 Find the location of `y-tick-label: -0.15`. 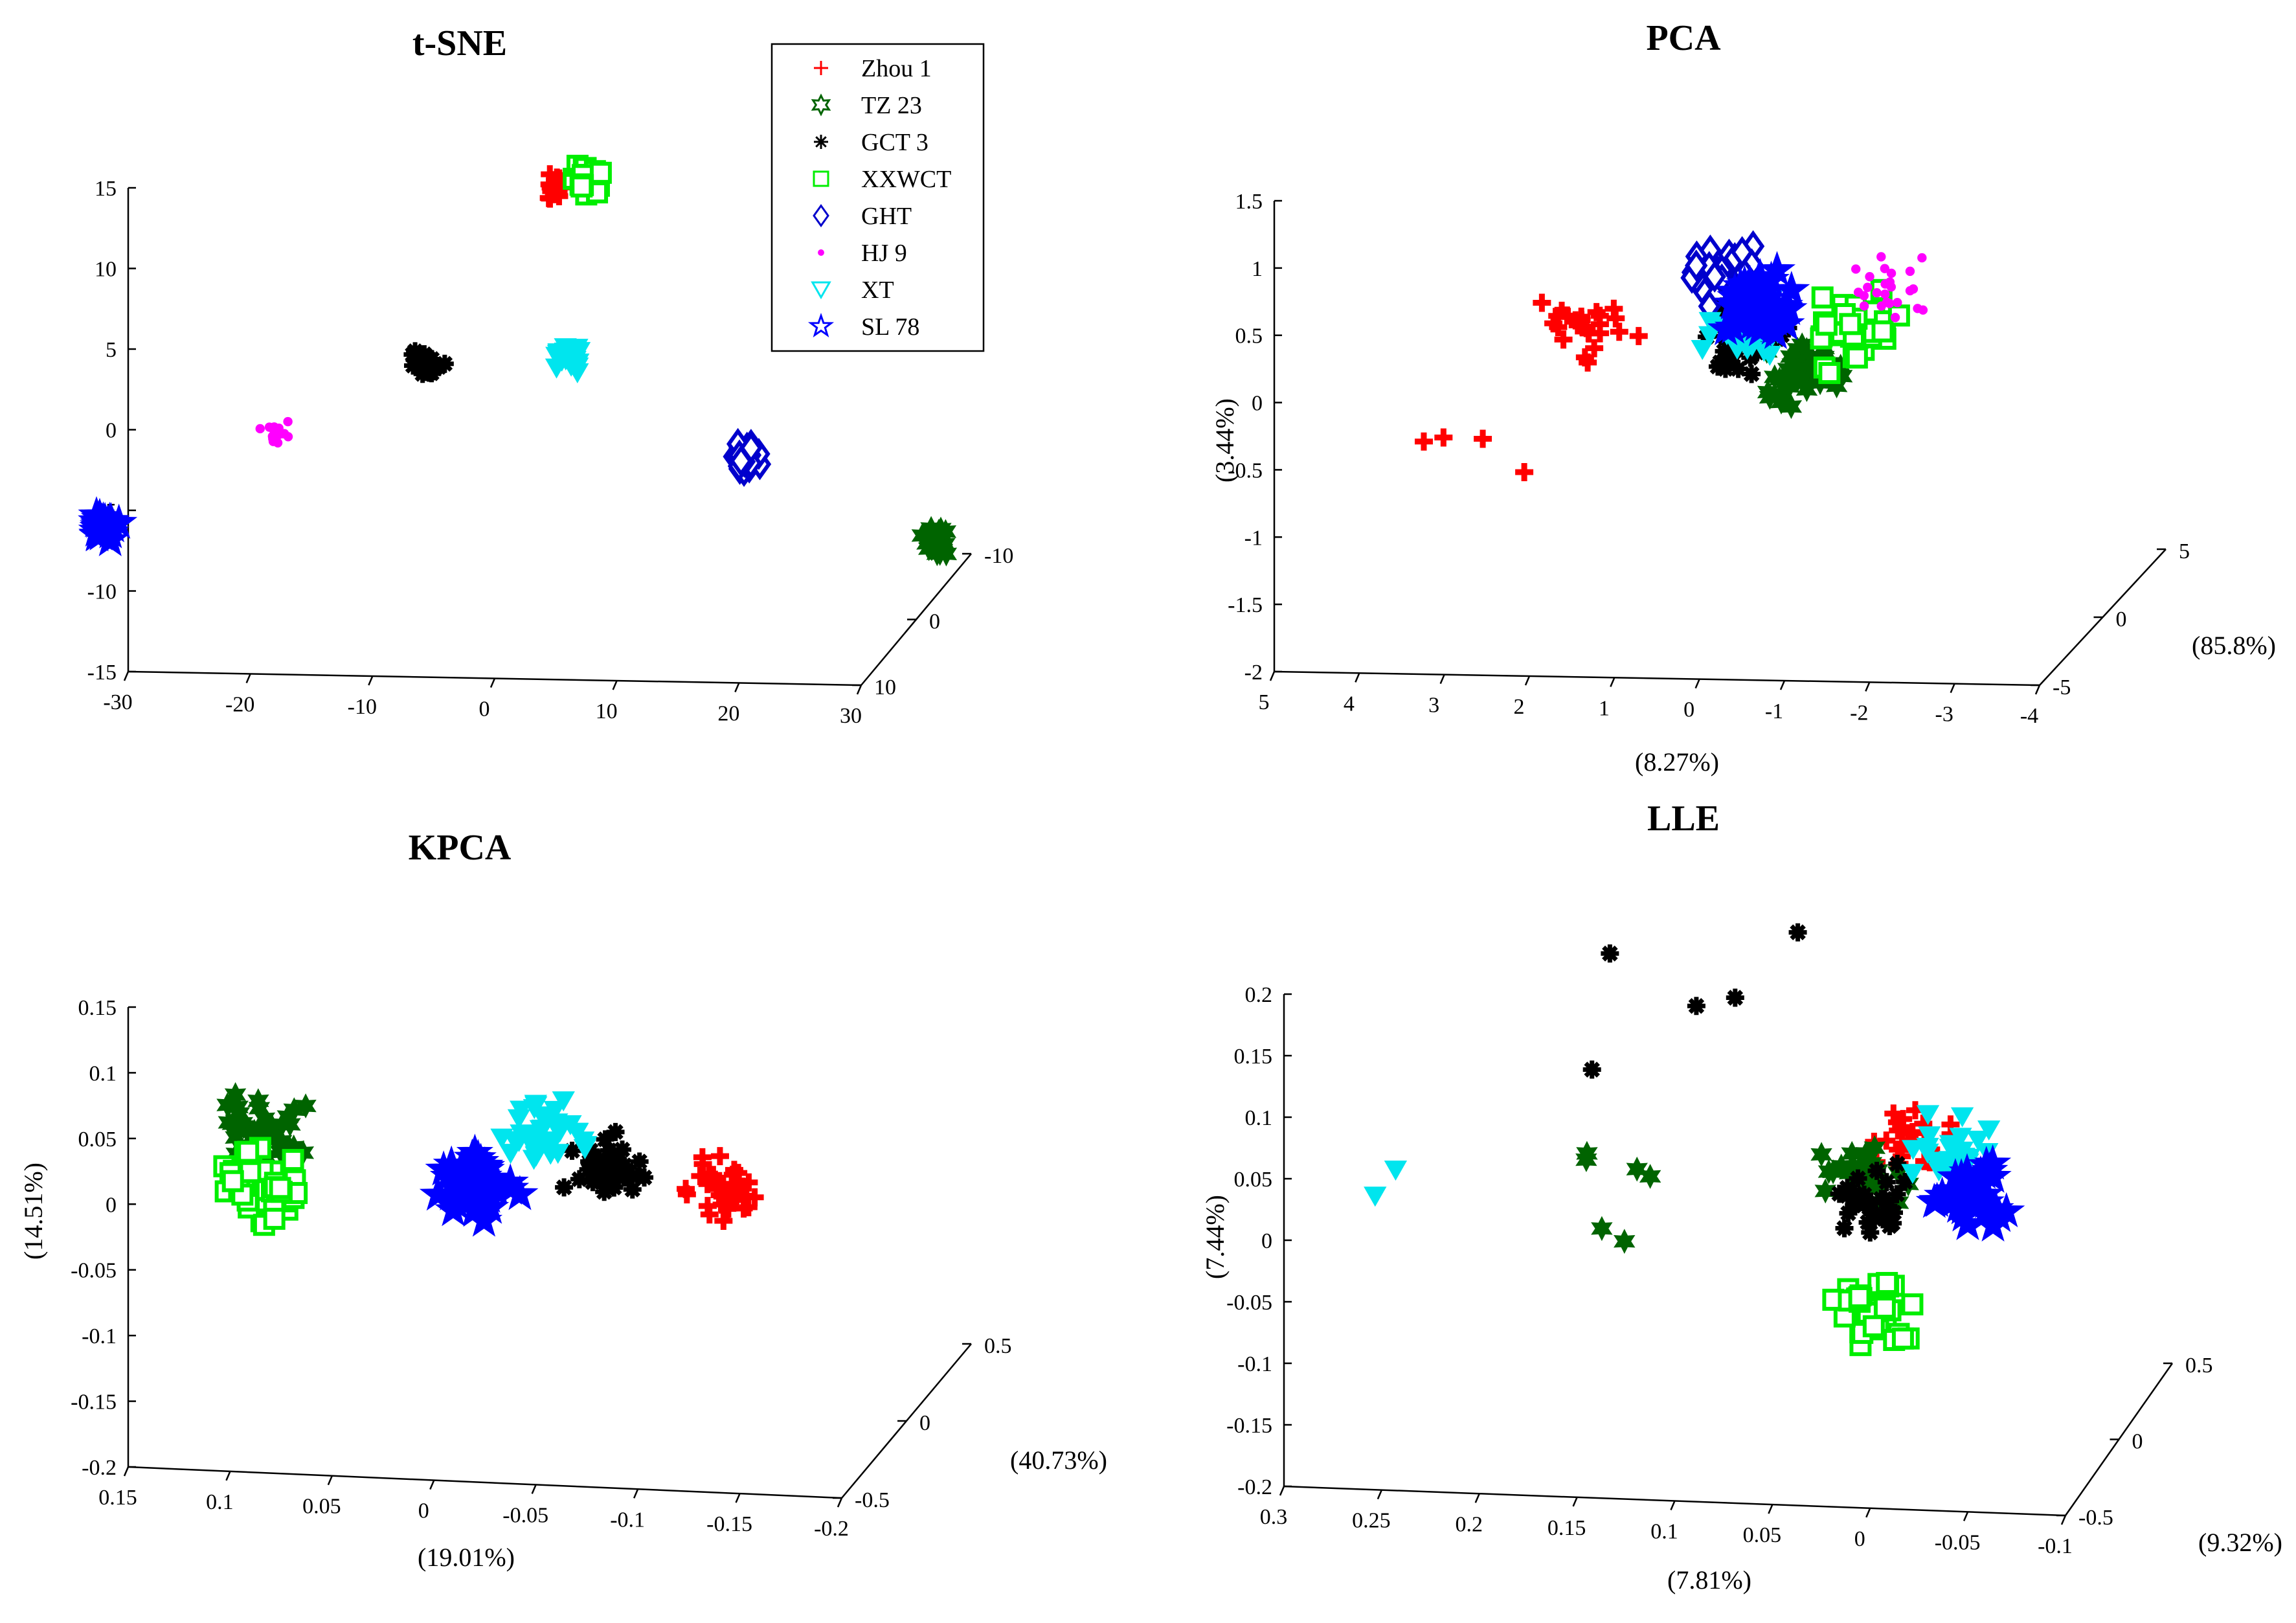

y-tick-label: -0.15 is located at coordinates (1249, 1426).